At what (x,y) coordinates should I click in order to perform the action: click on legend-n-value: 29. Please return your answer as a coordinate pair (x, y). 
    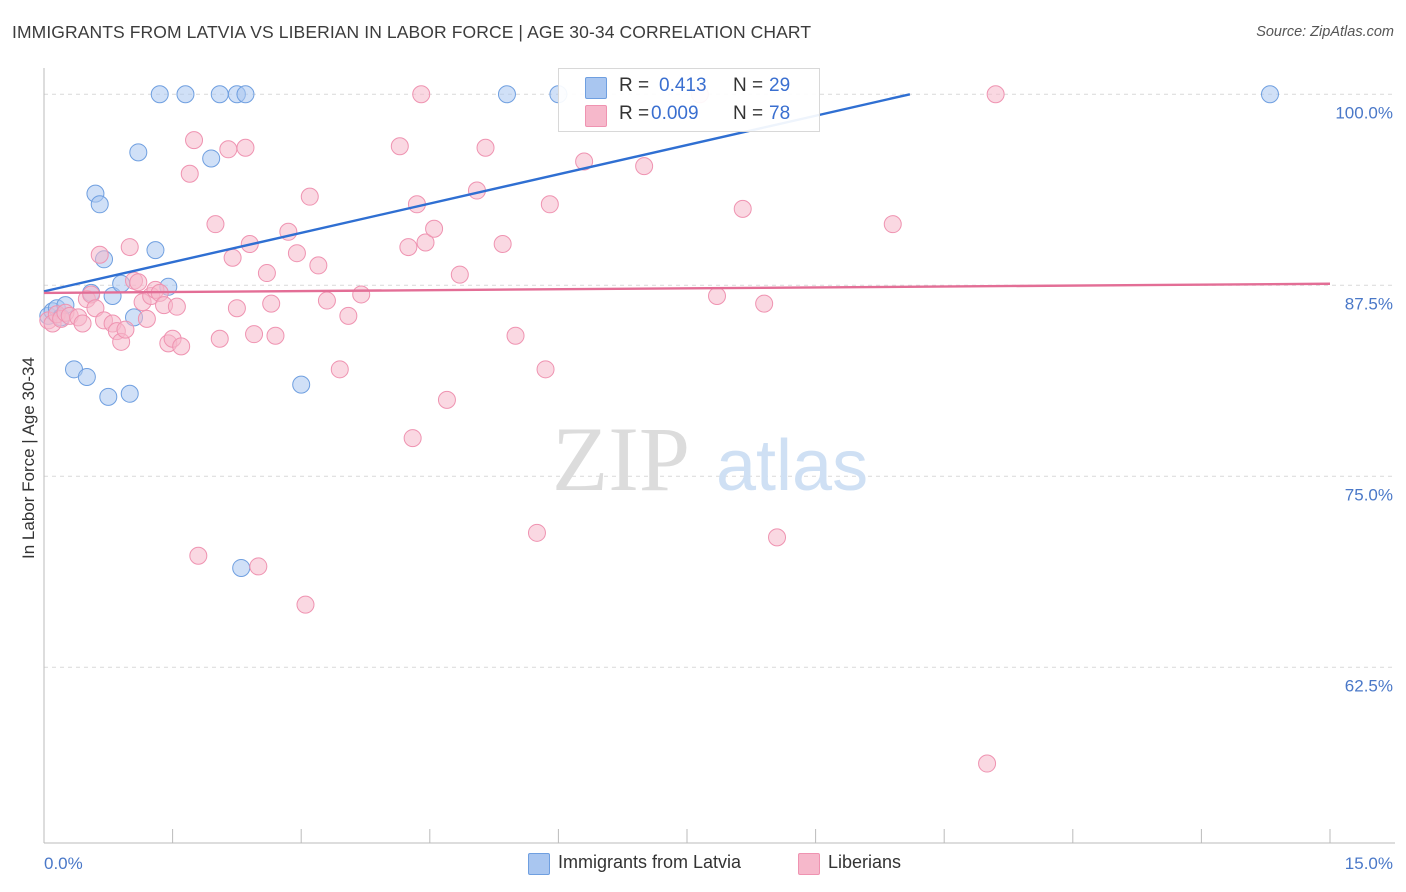
    Looking at the image, I should click on (780, 85).